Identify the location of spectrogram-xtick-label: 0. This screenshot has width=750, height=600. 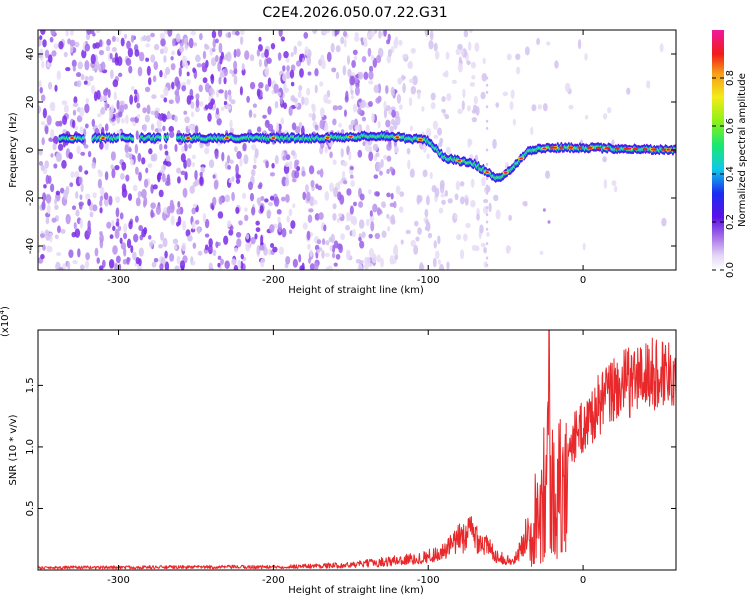
(583, 280).